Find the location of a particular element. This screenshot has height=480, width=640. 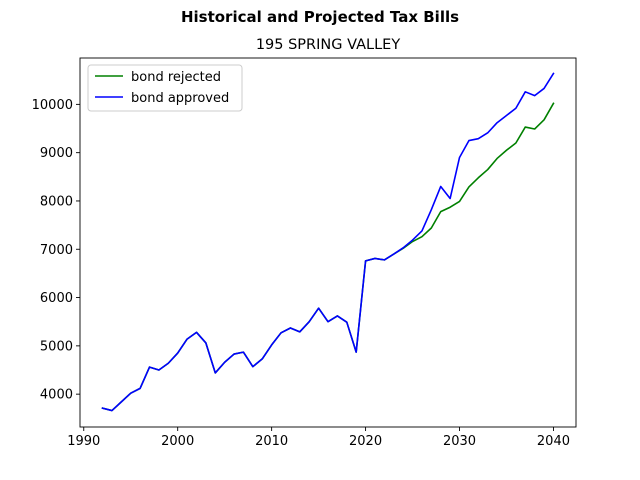

y-tick-label: 7000 is located at coordinates (56, 250).